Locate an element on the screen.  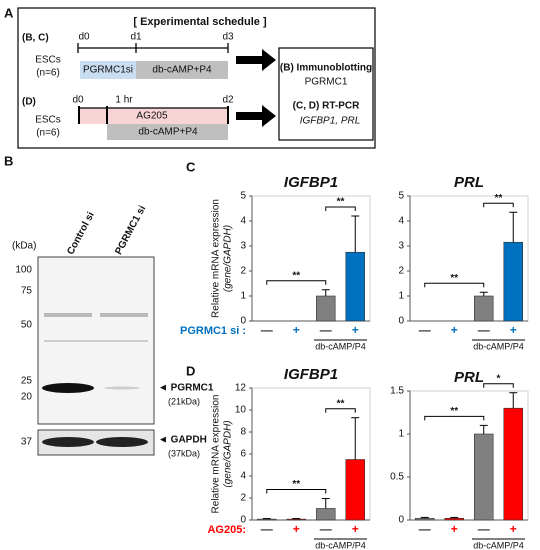
marker: 100 is located at coordinates (23, 270).